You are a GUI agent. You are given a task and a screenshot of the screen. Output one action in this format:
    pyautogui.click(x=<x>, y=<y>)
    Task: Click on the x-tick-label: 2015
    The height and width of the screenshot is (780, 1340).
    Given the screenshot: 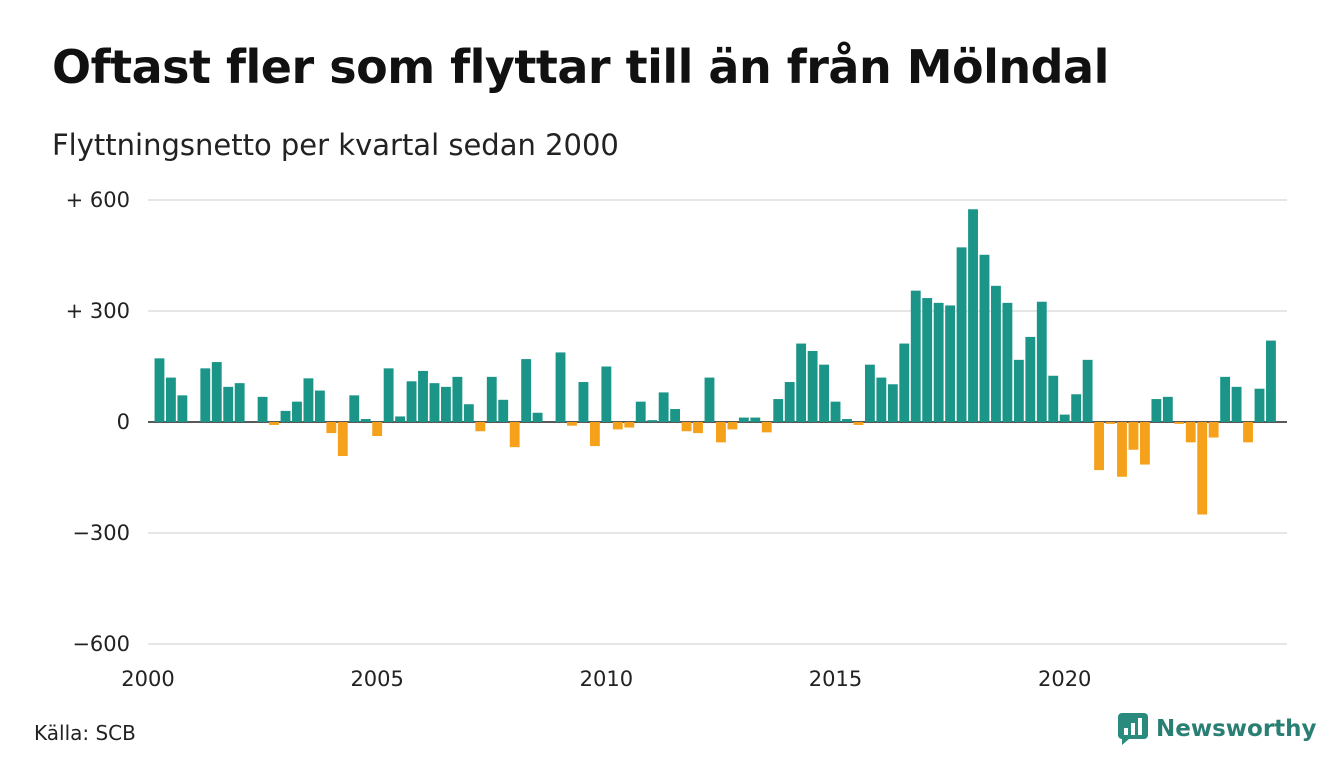 What is the action you would take?
    pyautogui.click(x=835, y=679)
    